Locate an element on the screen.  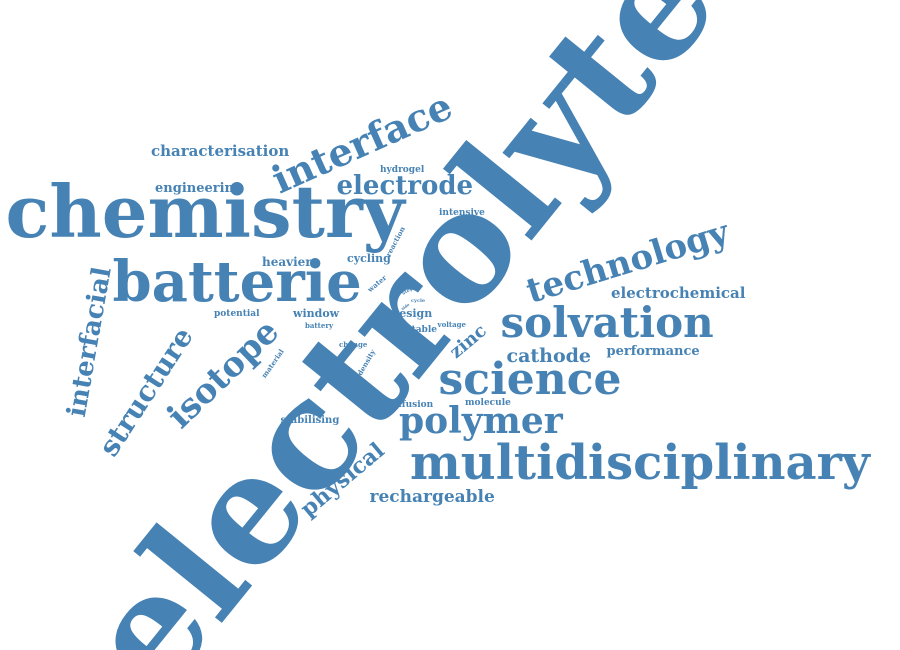
word-rechargeable: rechargeable is located at coordinates (432, 496).